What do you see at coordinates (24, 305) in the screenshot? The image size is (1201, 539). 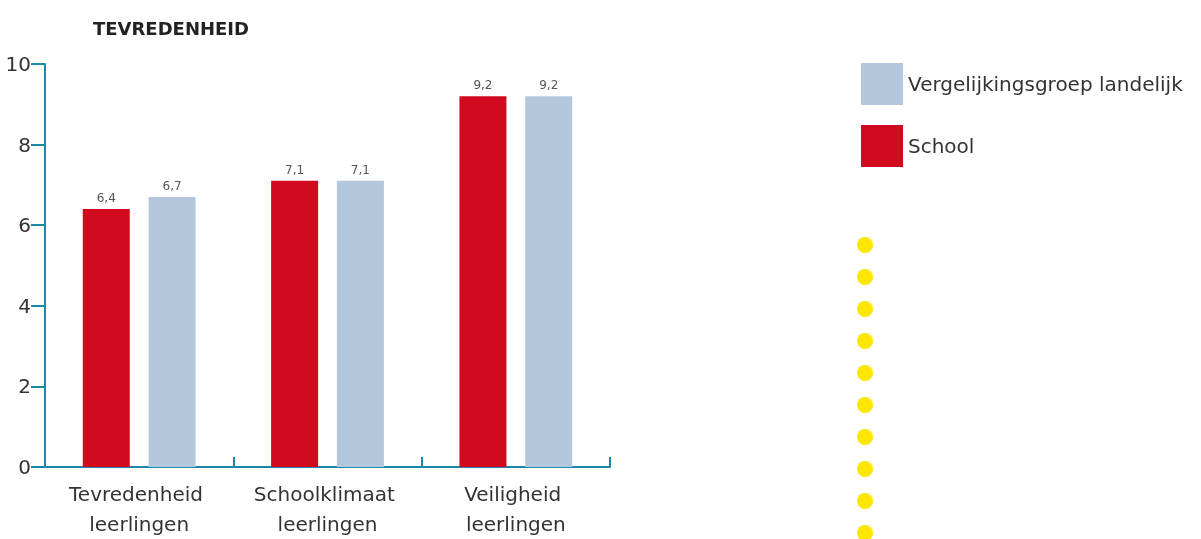 I see `y-tick-label: 4` at bounding box center [24, 305].